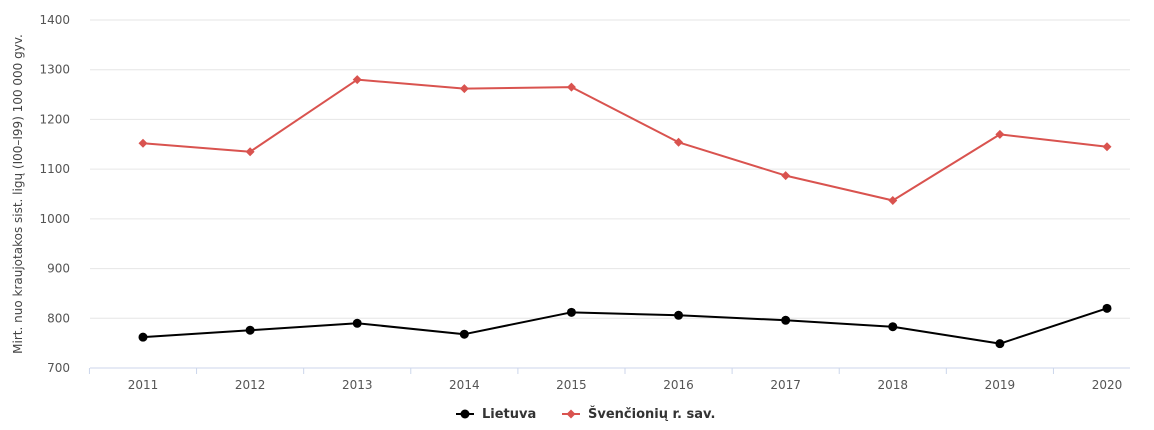 This screenshot has height=430, width=1154. I want to click on series-line, so click(625, 326).